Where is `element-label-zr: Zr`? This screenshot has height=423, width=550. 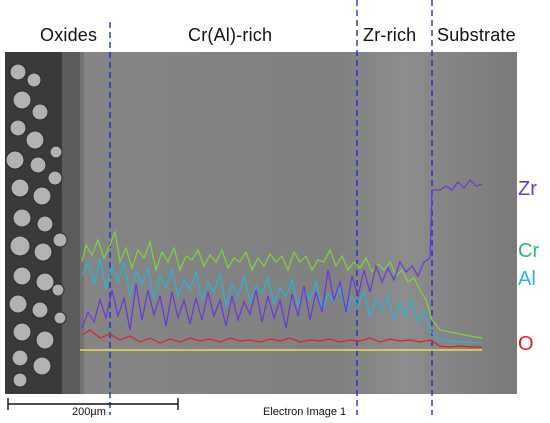 element-label-zr: Zr is located at coordinates (527, 189).